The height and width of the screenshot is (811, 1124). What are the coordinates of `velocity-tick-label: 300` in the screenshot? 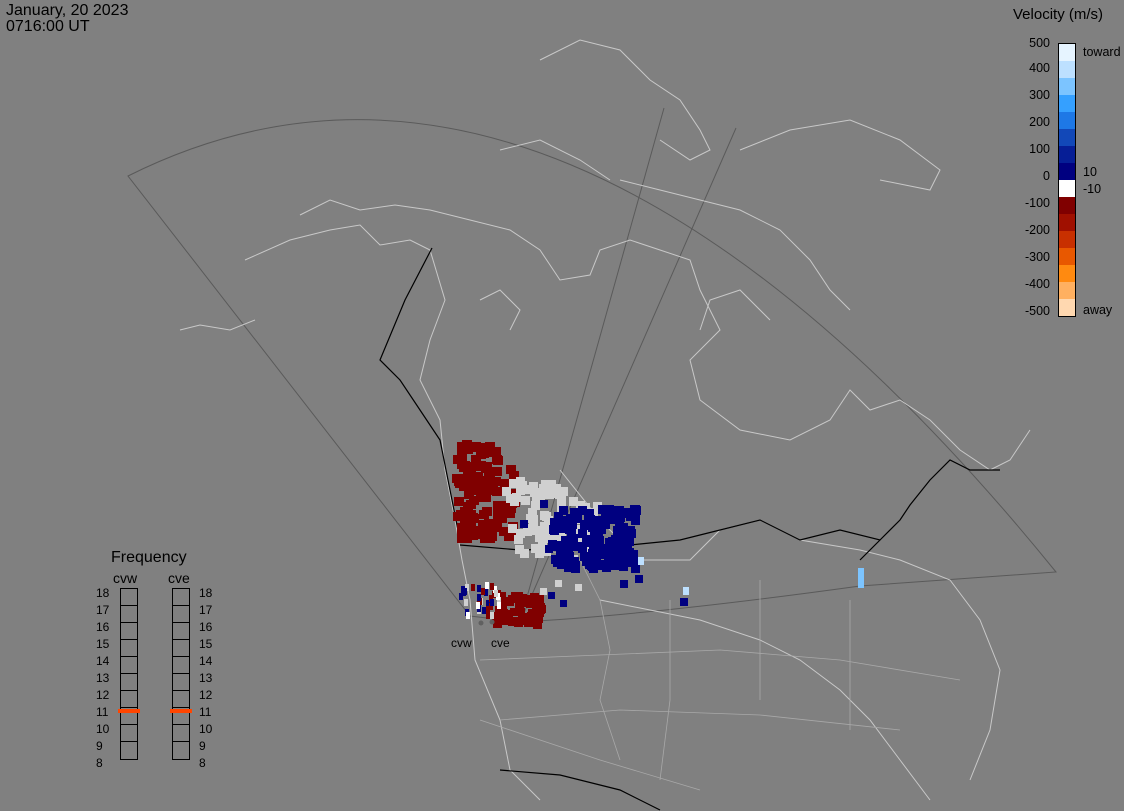 It's located at (1039, 95).